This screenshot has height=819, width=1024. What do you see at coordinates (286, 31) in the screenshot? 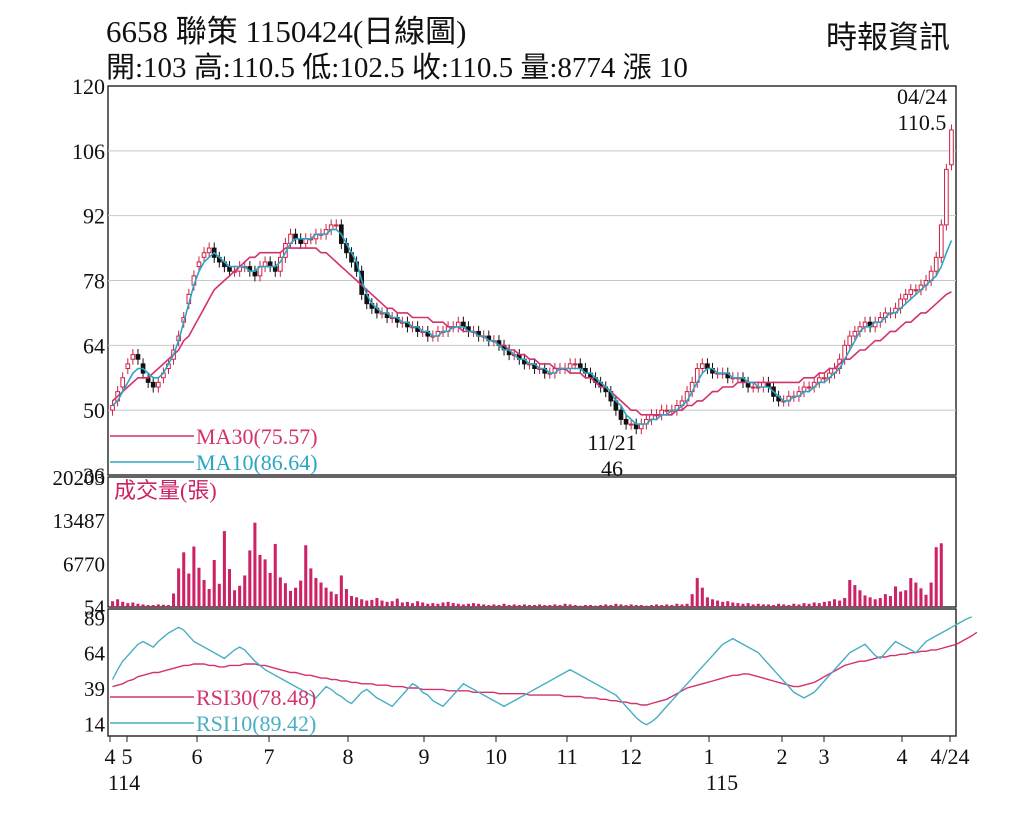
I see `chart-title: 6658 聯策 1150424(日線圖)` at bounding box center [286, 31].